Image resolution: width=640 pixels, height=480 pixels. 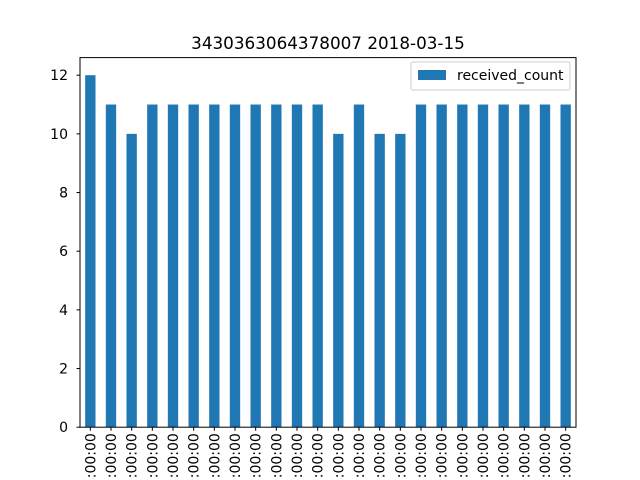 I want to click on x-tick-label-8: :00:00, so click(x=236, y=455).